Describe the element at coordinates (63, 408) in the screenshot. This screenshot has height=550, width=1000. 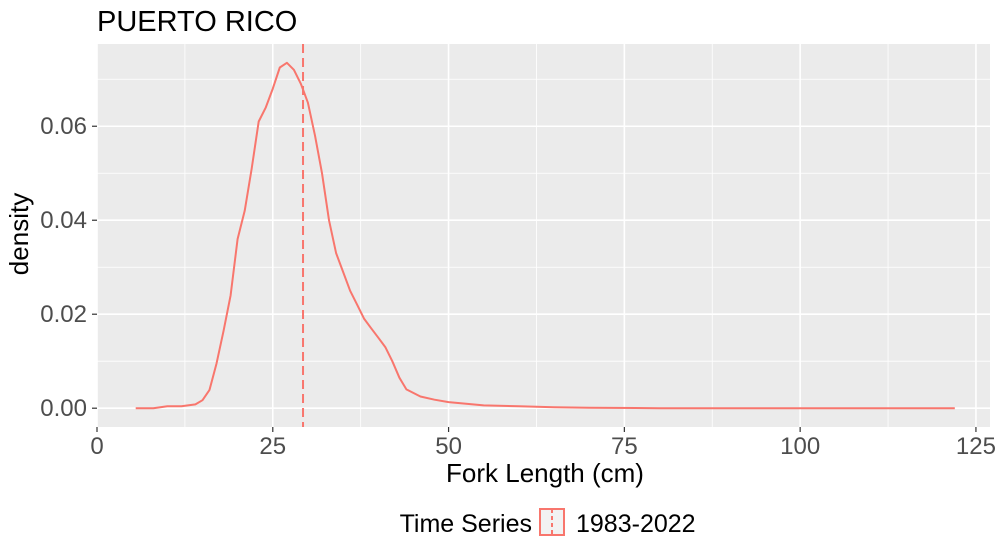
I see `y-tick-label: 0.00` at that location.